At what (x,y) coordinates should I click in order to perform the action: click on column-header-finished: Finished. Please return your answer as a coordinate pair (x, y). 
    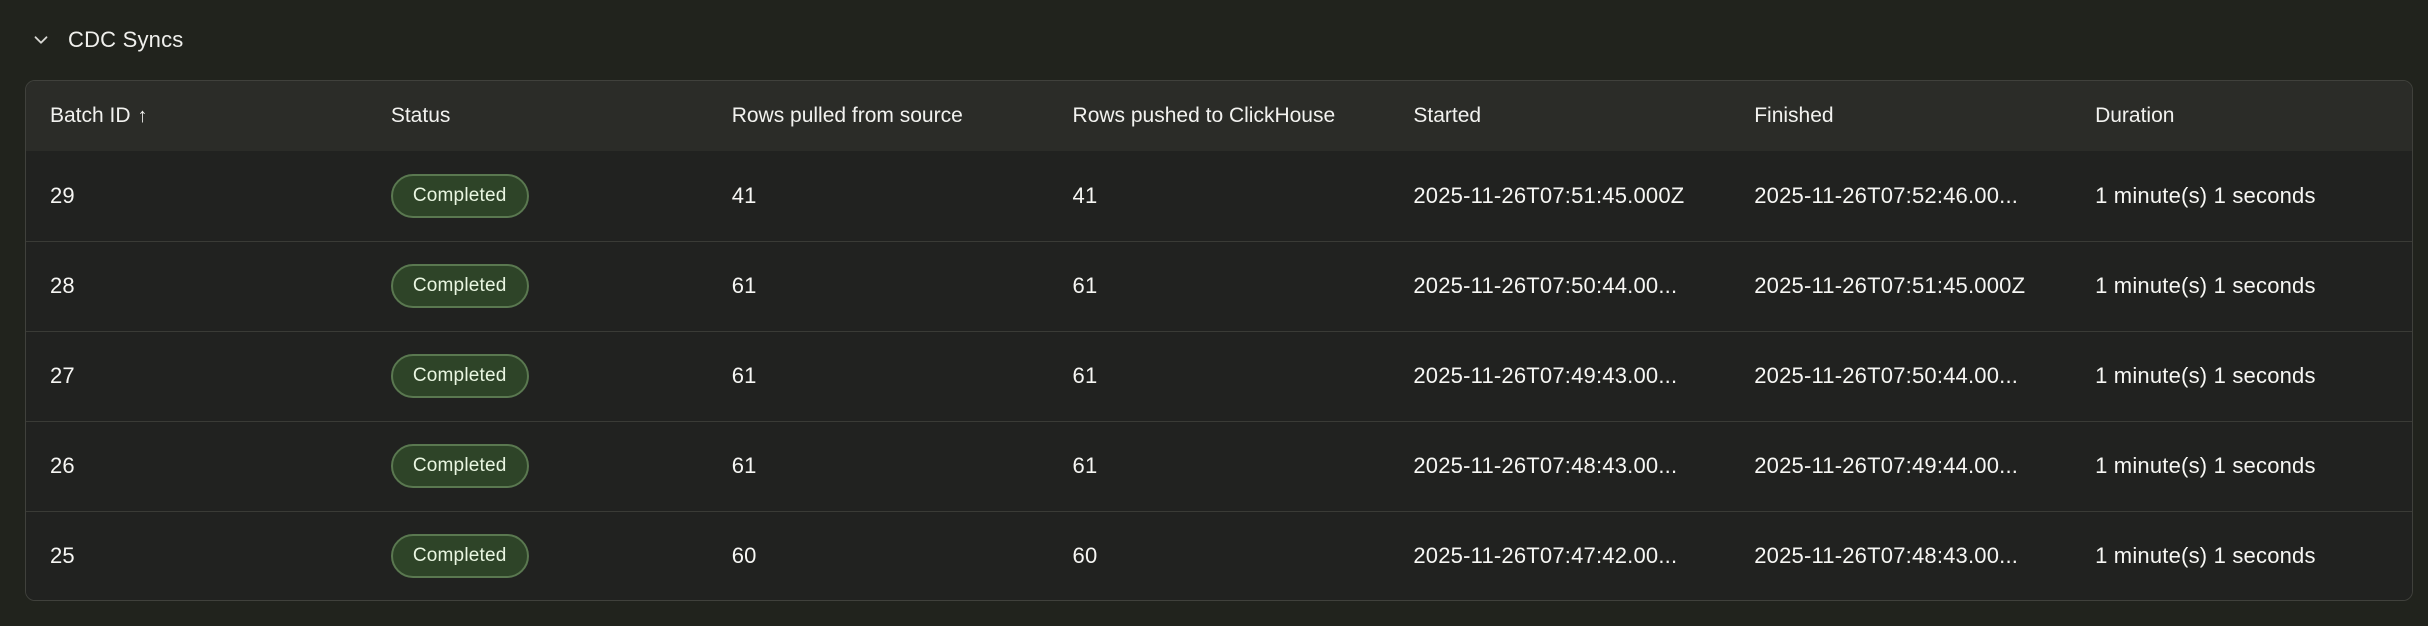
    Looking at the image, I should click on (1794, 115).